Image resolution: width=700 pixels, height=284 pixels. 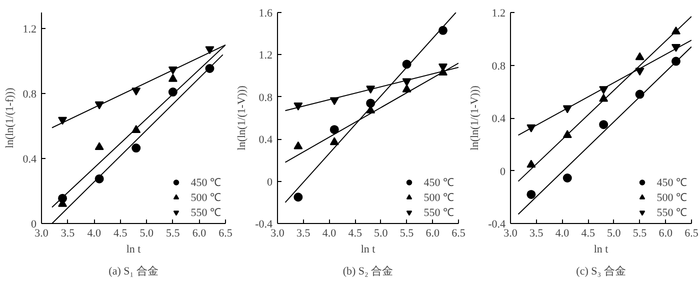 What do you see at coordinates (601, 271) in the screenshot?
I see `text: (c) S₃ 合金` at bounding box center [601, 271].